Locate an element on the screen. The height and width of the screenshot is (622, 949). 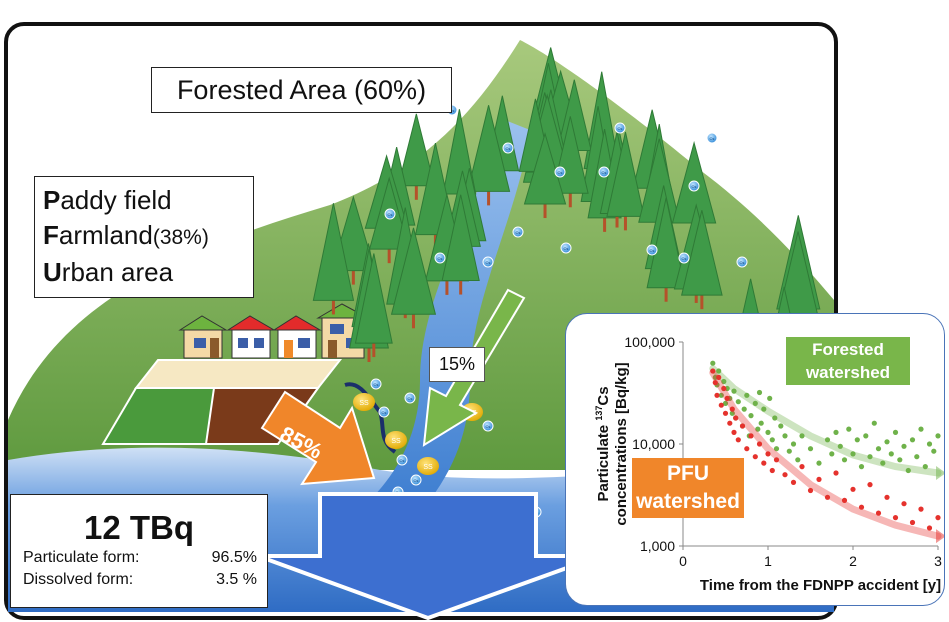
dissolved-value: 3.5 % is located at coordinates (236, 579).